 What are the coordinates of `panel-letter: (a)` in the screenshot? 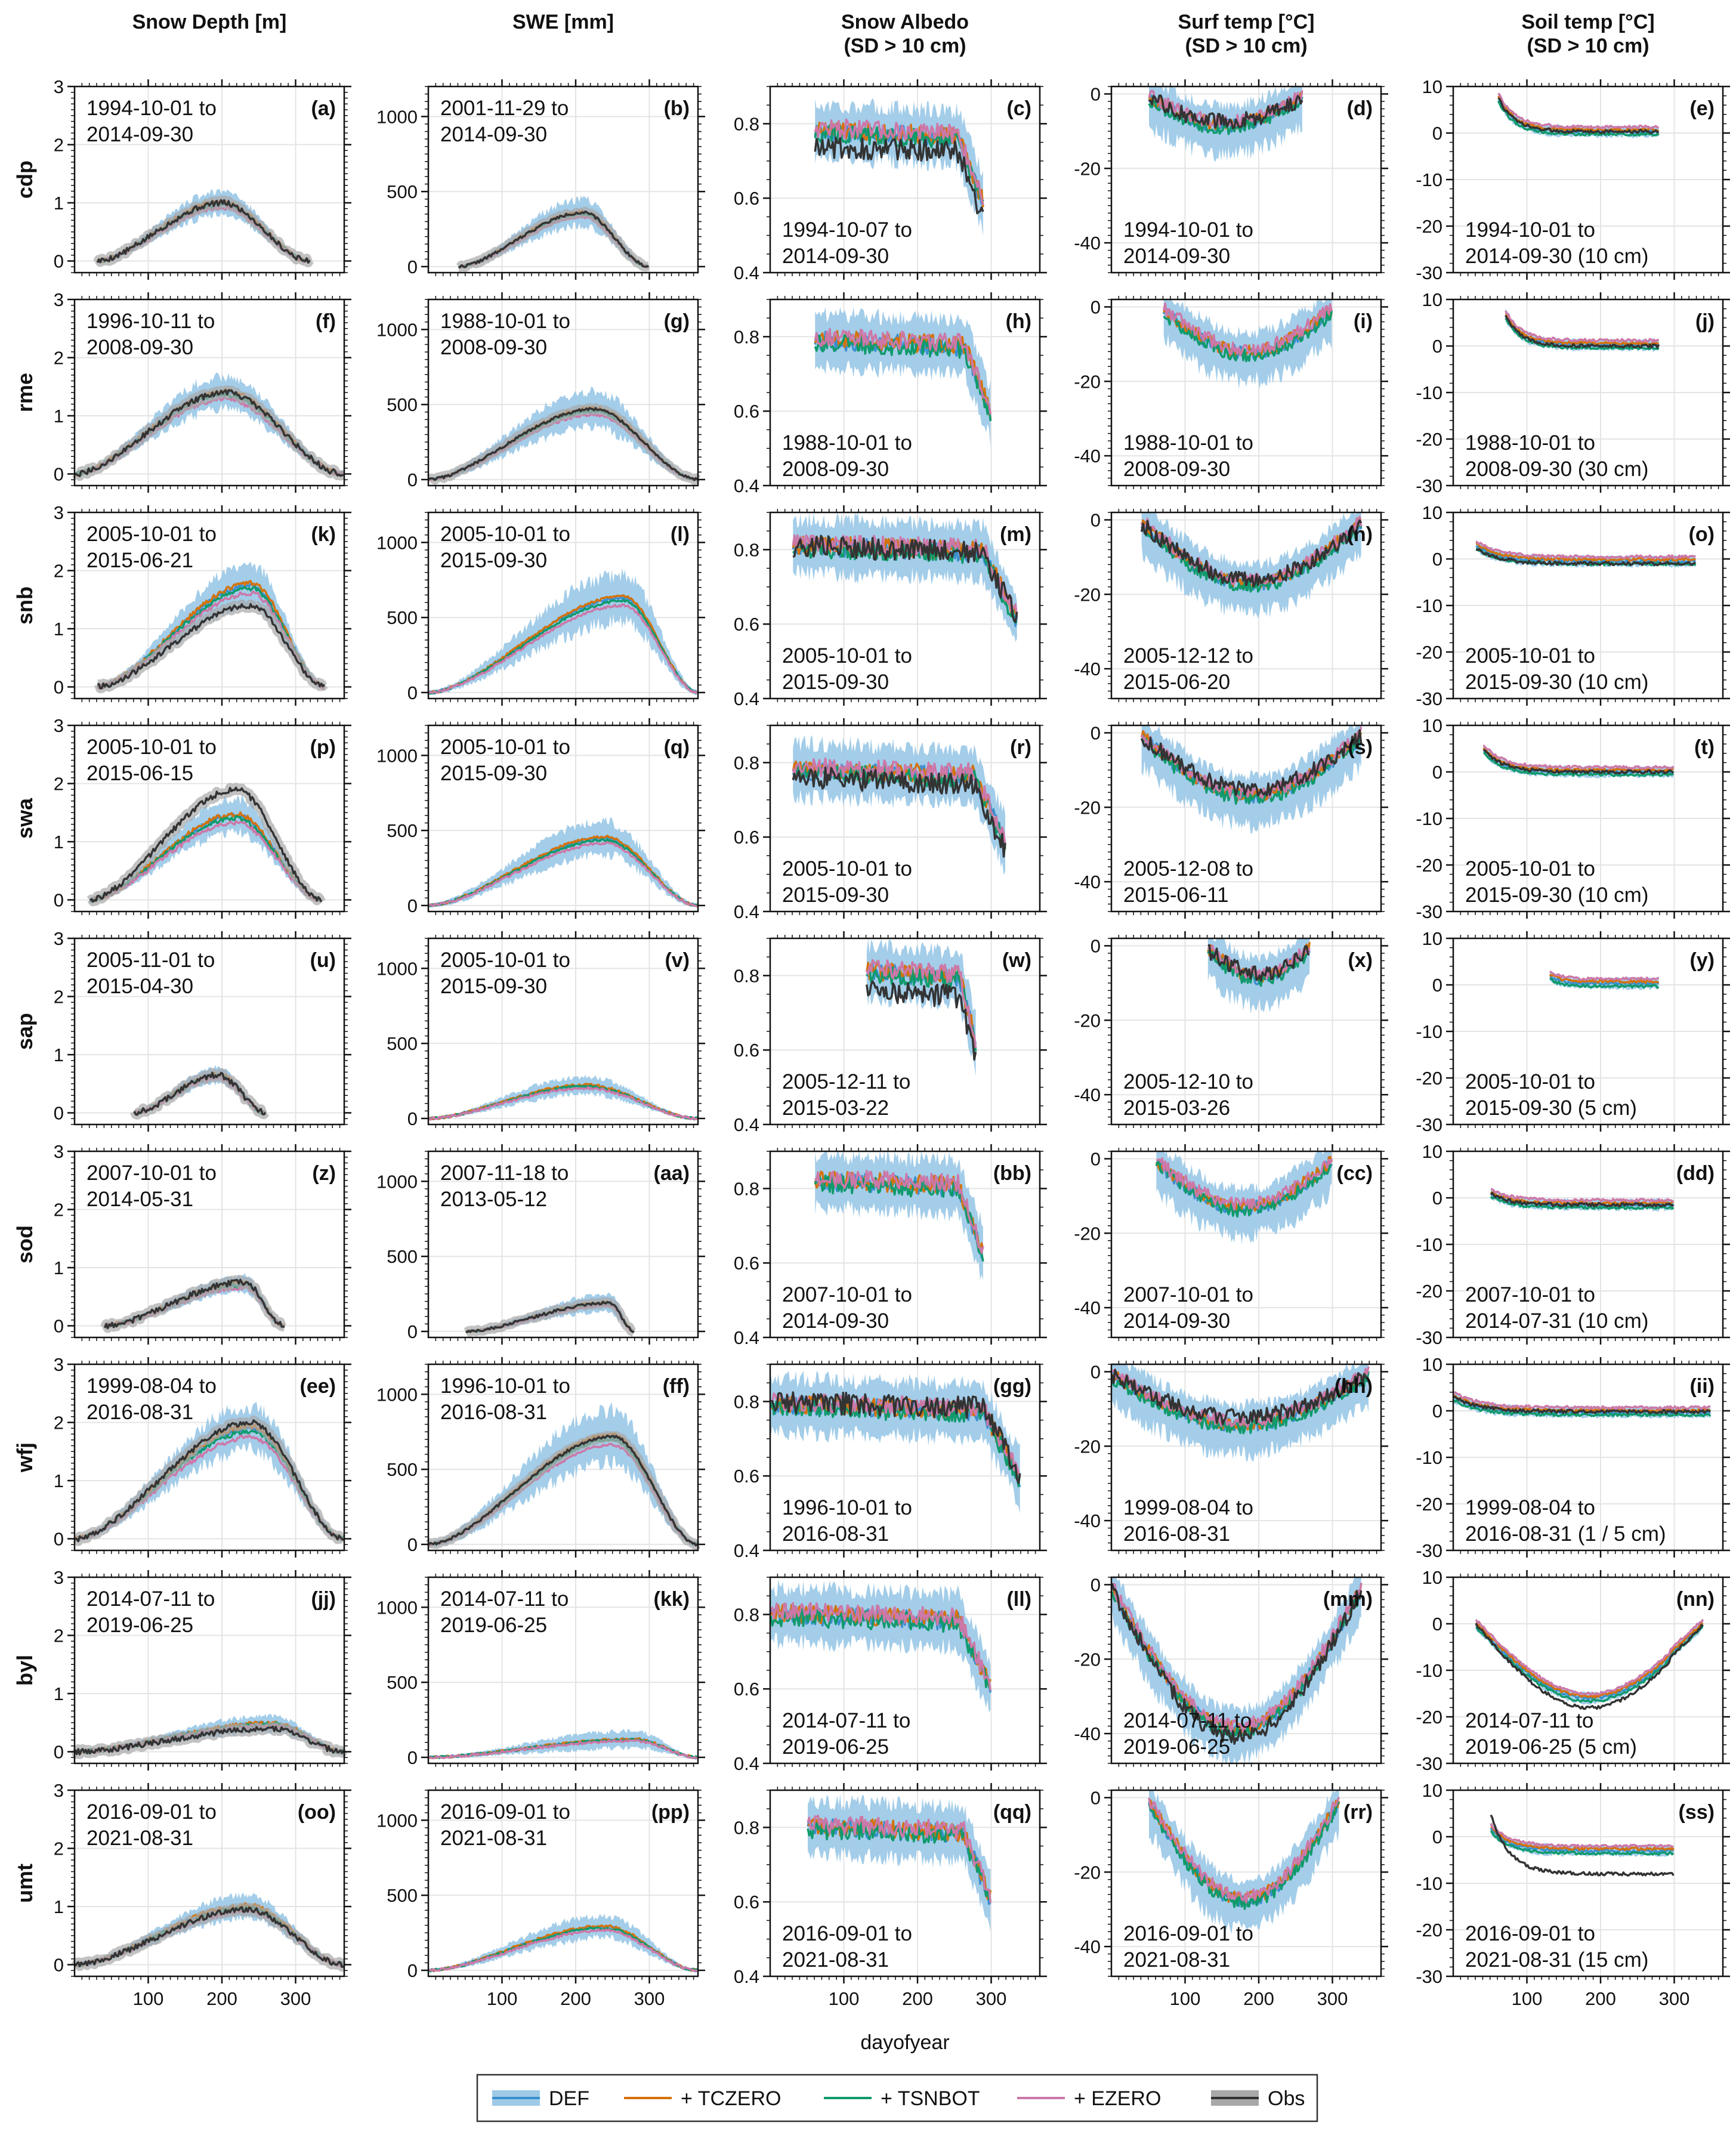 It's located at (323, 108).